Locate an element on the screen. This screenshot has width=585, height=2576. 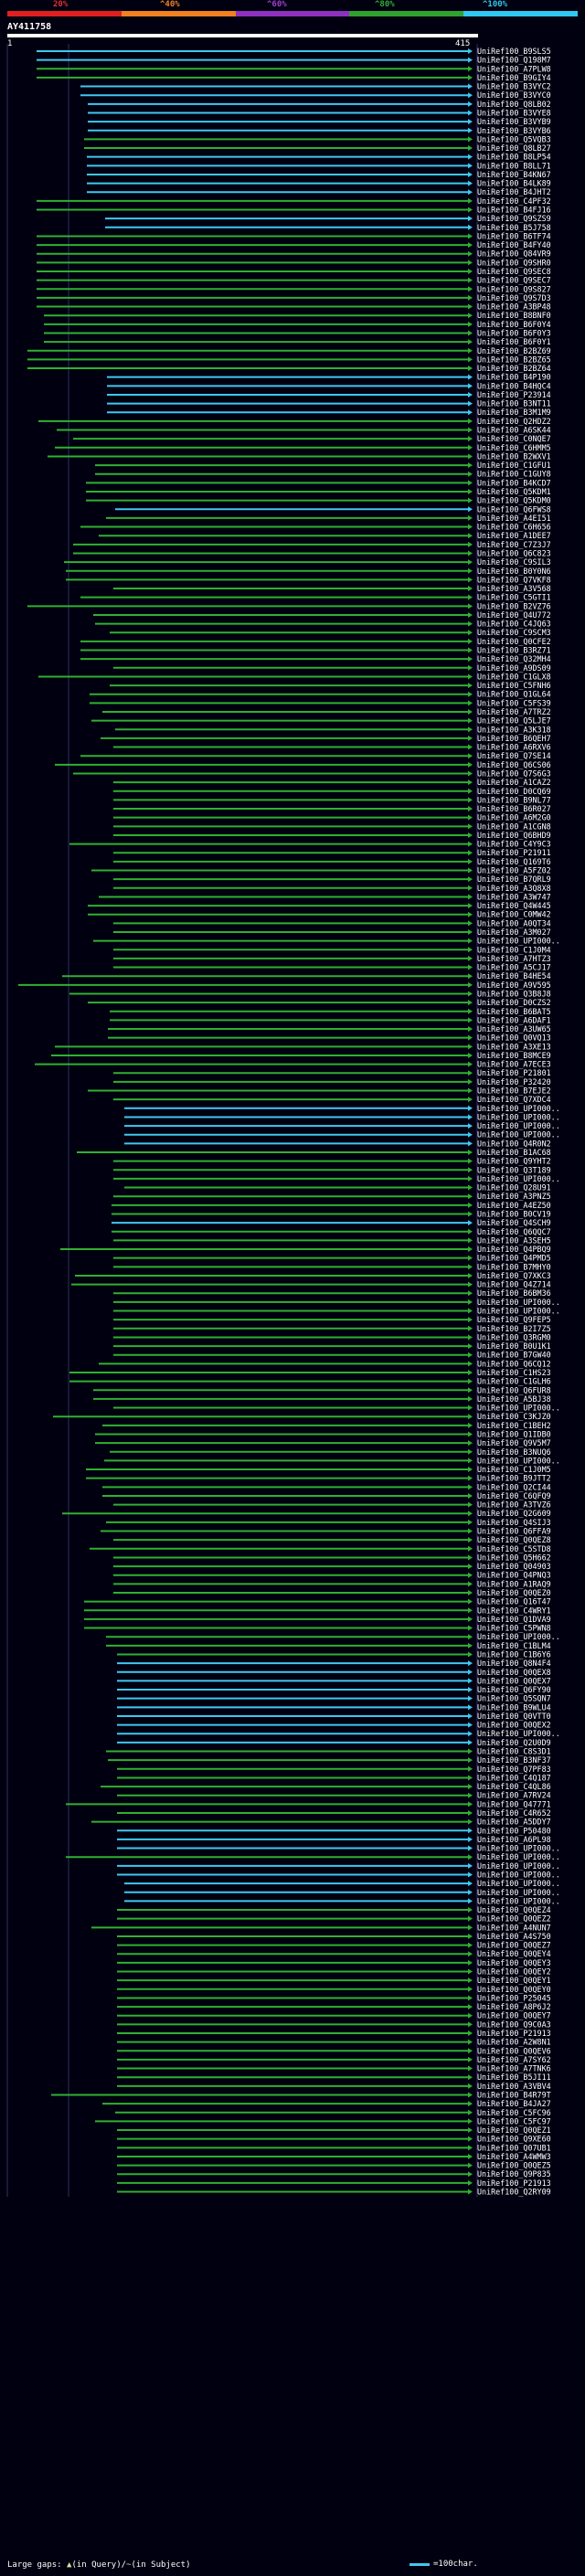
hit-label: UniRef100_B4JHT2 is located at coordinates (514, 191).